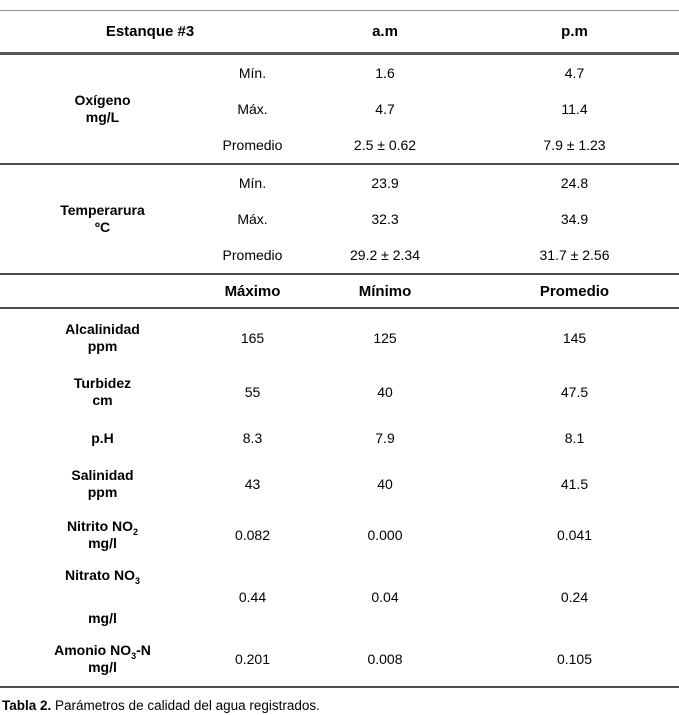 This screenshot has width=679, height=715. What do you see at coordinates (574, 254) in the screenshot?
I see `value-pm: 31.7 ± 2.56` at bounding box center [574, 254].